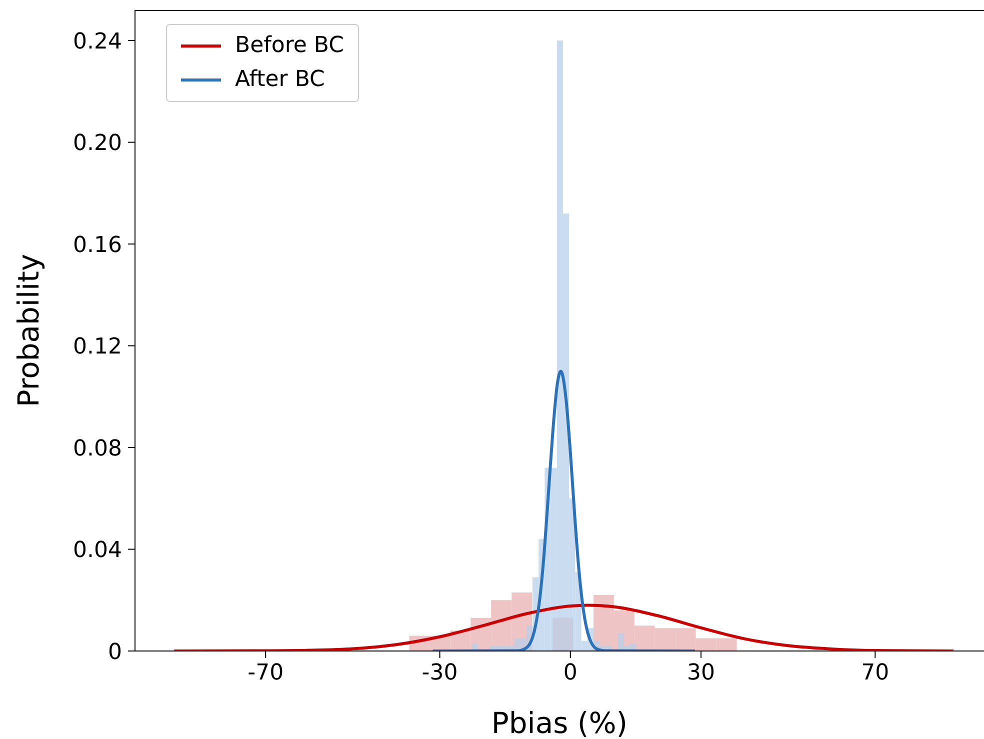  I want to click on legend-label: After BC, so click(280, 80).